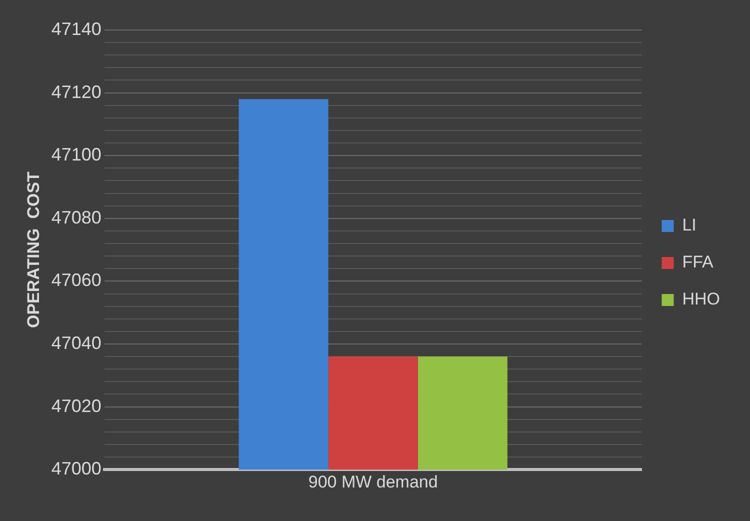 This screenshot has height=521, width=750. I want to click on y-tick-label: 47040, so click(76, 342).